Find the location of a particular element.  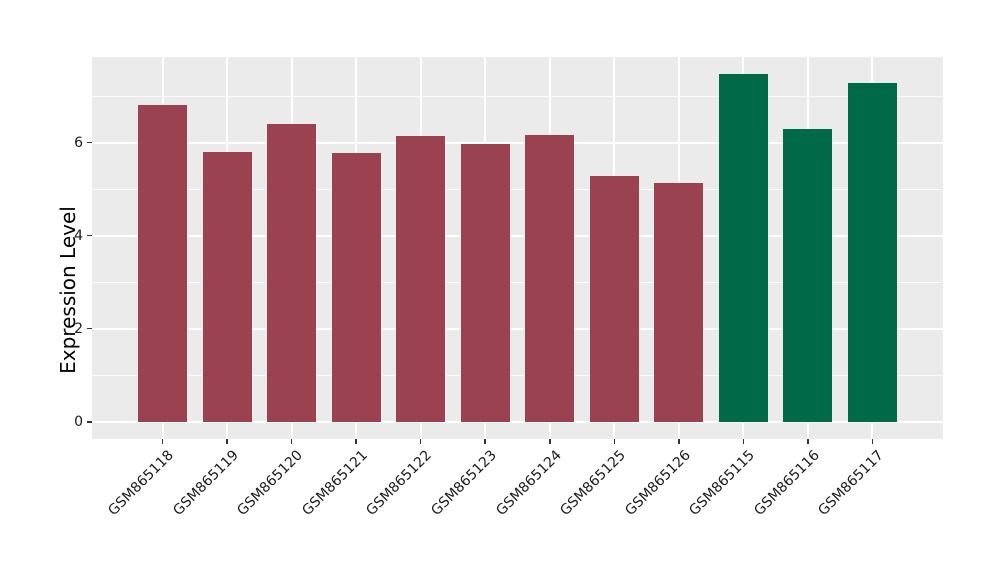

x-tick-label: GSM865117 is located at coordinates (851, 483).